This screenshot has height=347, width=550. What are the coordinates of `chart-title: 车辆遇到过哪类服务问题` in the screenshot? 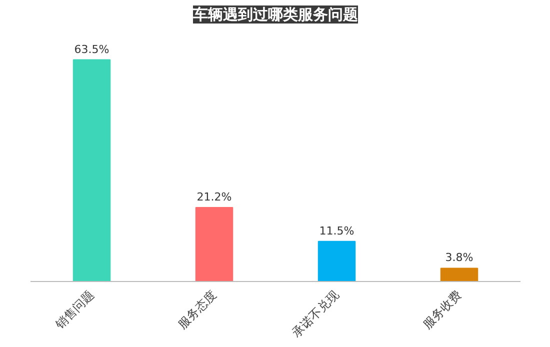 It's located at (275, 15).